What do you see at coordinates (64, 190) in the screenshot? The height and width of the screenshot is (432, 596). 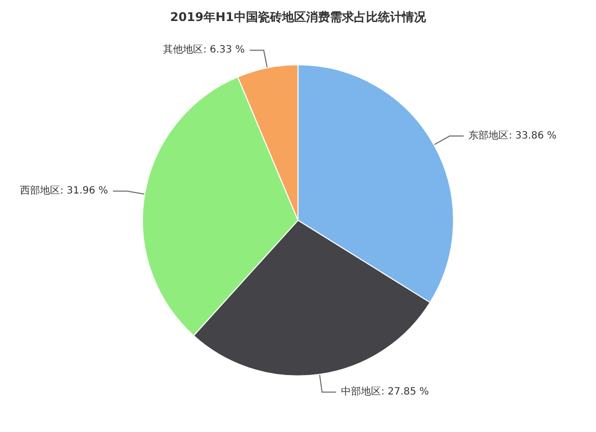 I see `slice-label: 西部地区: 31.96 %` at bounding box center [64, 190].